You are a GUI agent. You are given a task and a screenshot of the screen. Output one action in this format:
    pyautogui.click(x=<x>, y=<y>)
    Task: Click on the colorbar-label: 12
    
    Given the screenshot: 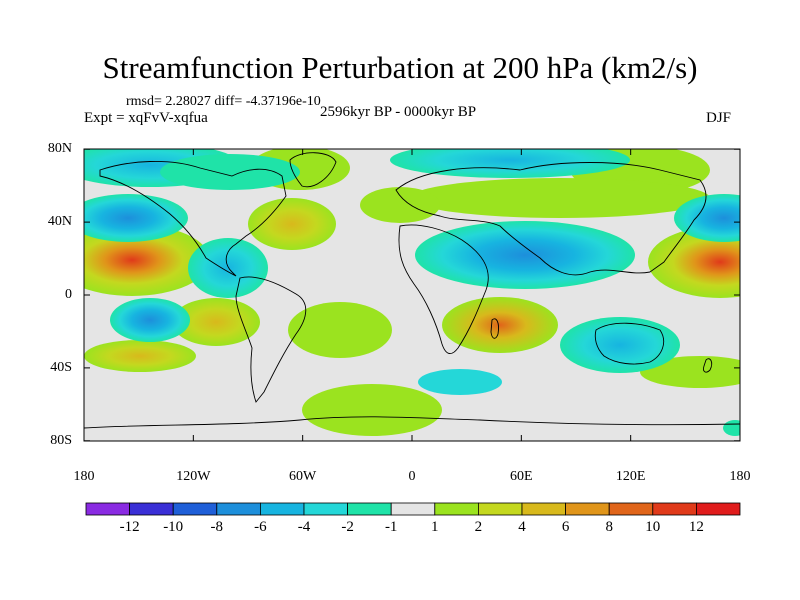 What is the action you would take?
    pyautogui.click(x=696, y=527)
    